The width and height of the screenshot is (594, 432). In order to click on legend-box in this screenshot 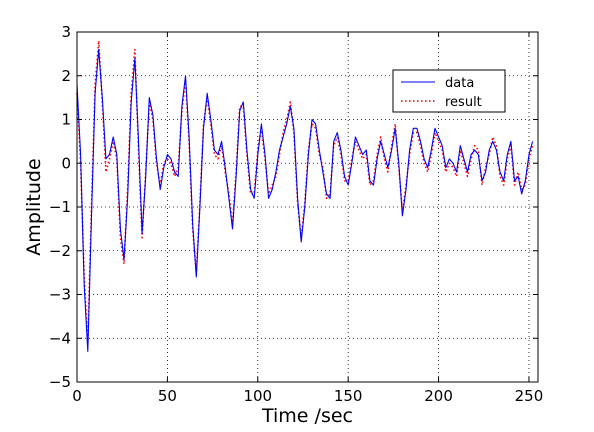, I will do `click(449, 91)`.